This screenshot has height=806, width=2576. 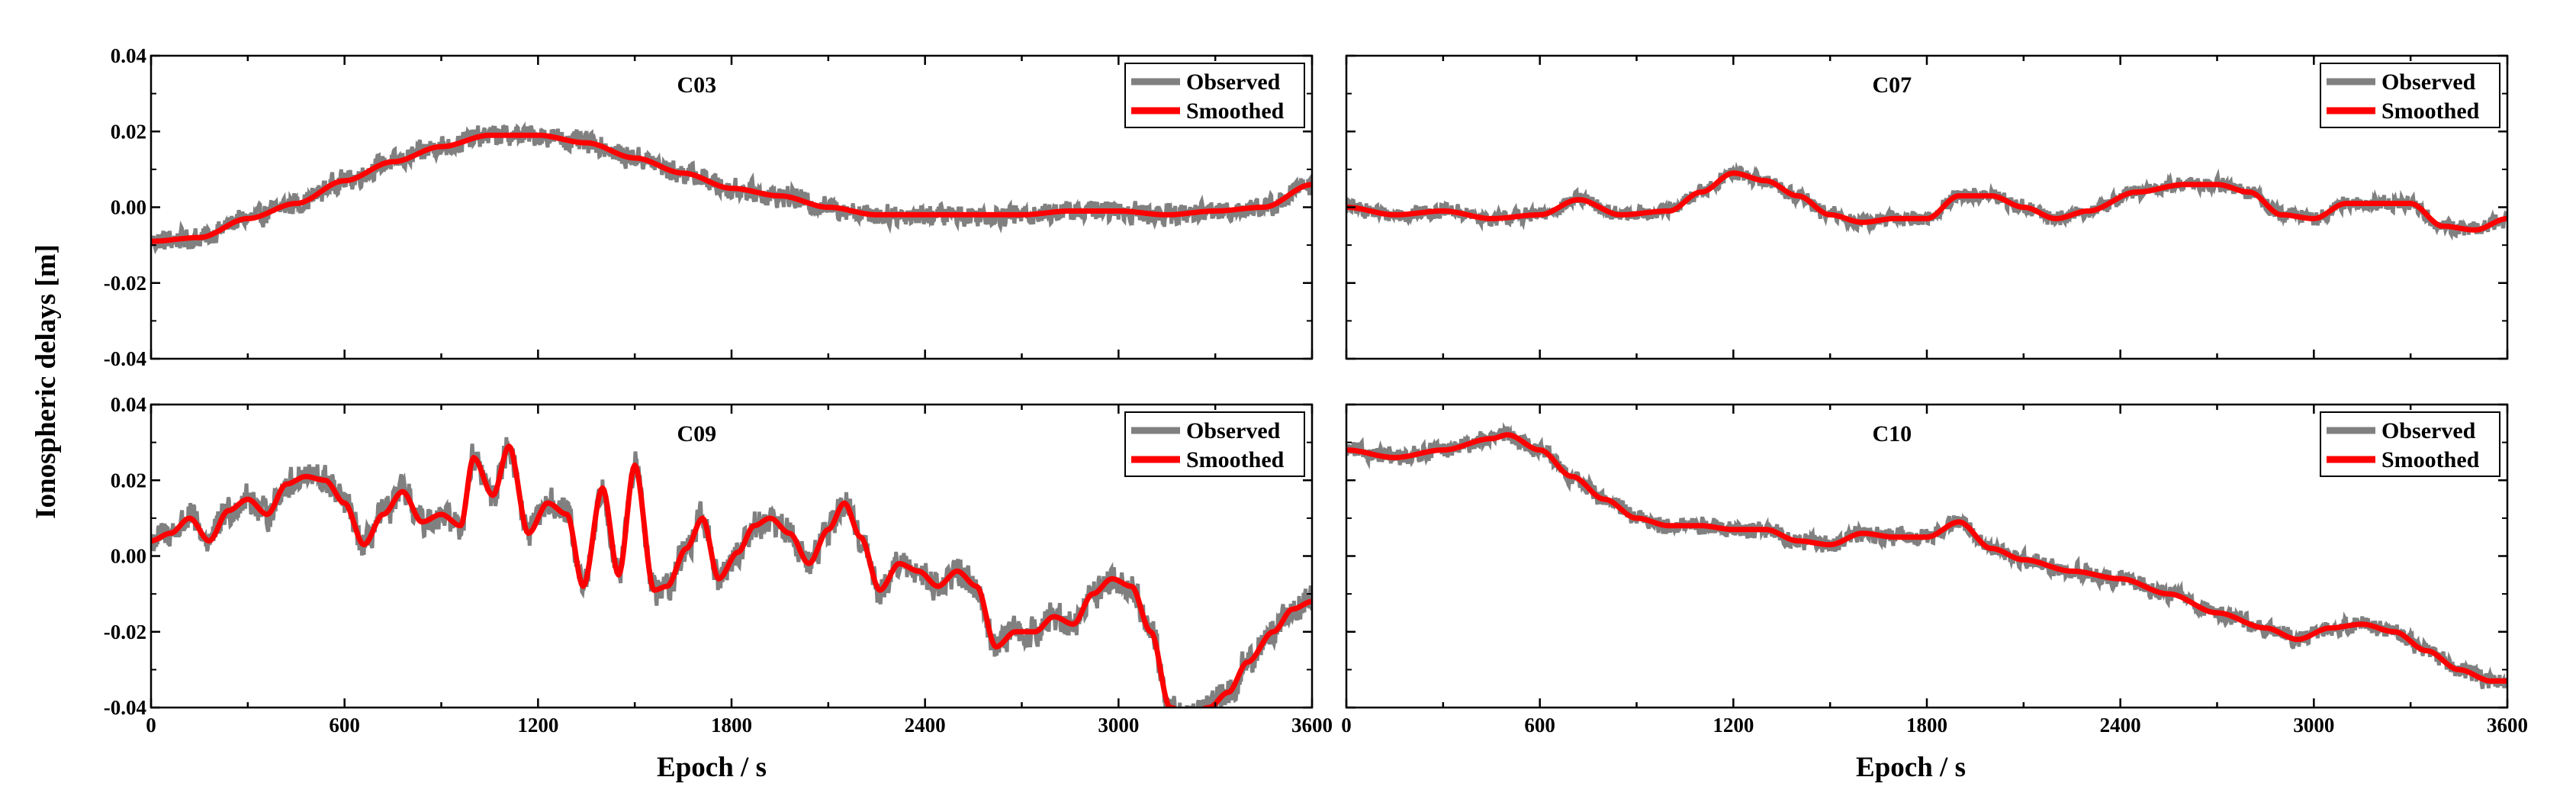 What do you see at coordinates (697, 85) in the screenshot?
I see `panel-title: C03` at bounding box center [697, 85].